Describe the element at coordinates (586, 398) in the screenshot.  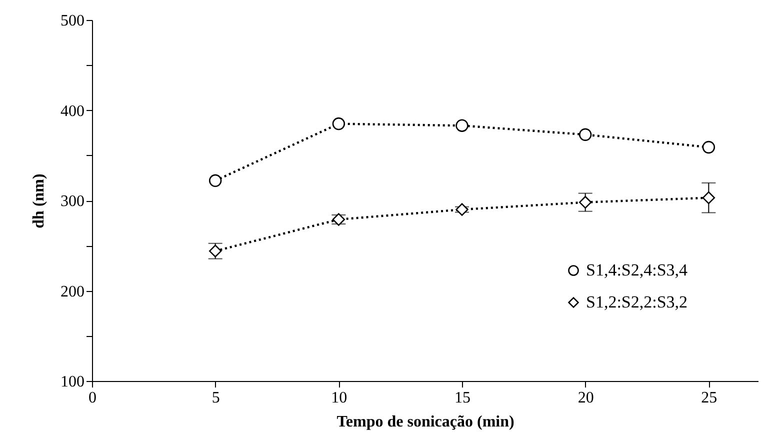
I see `x-tick-label: 20` at that location.